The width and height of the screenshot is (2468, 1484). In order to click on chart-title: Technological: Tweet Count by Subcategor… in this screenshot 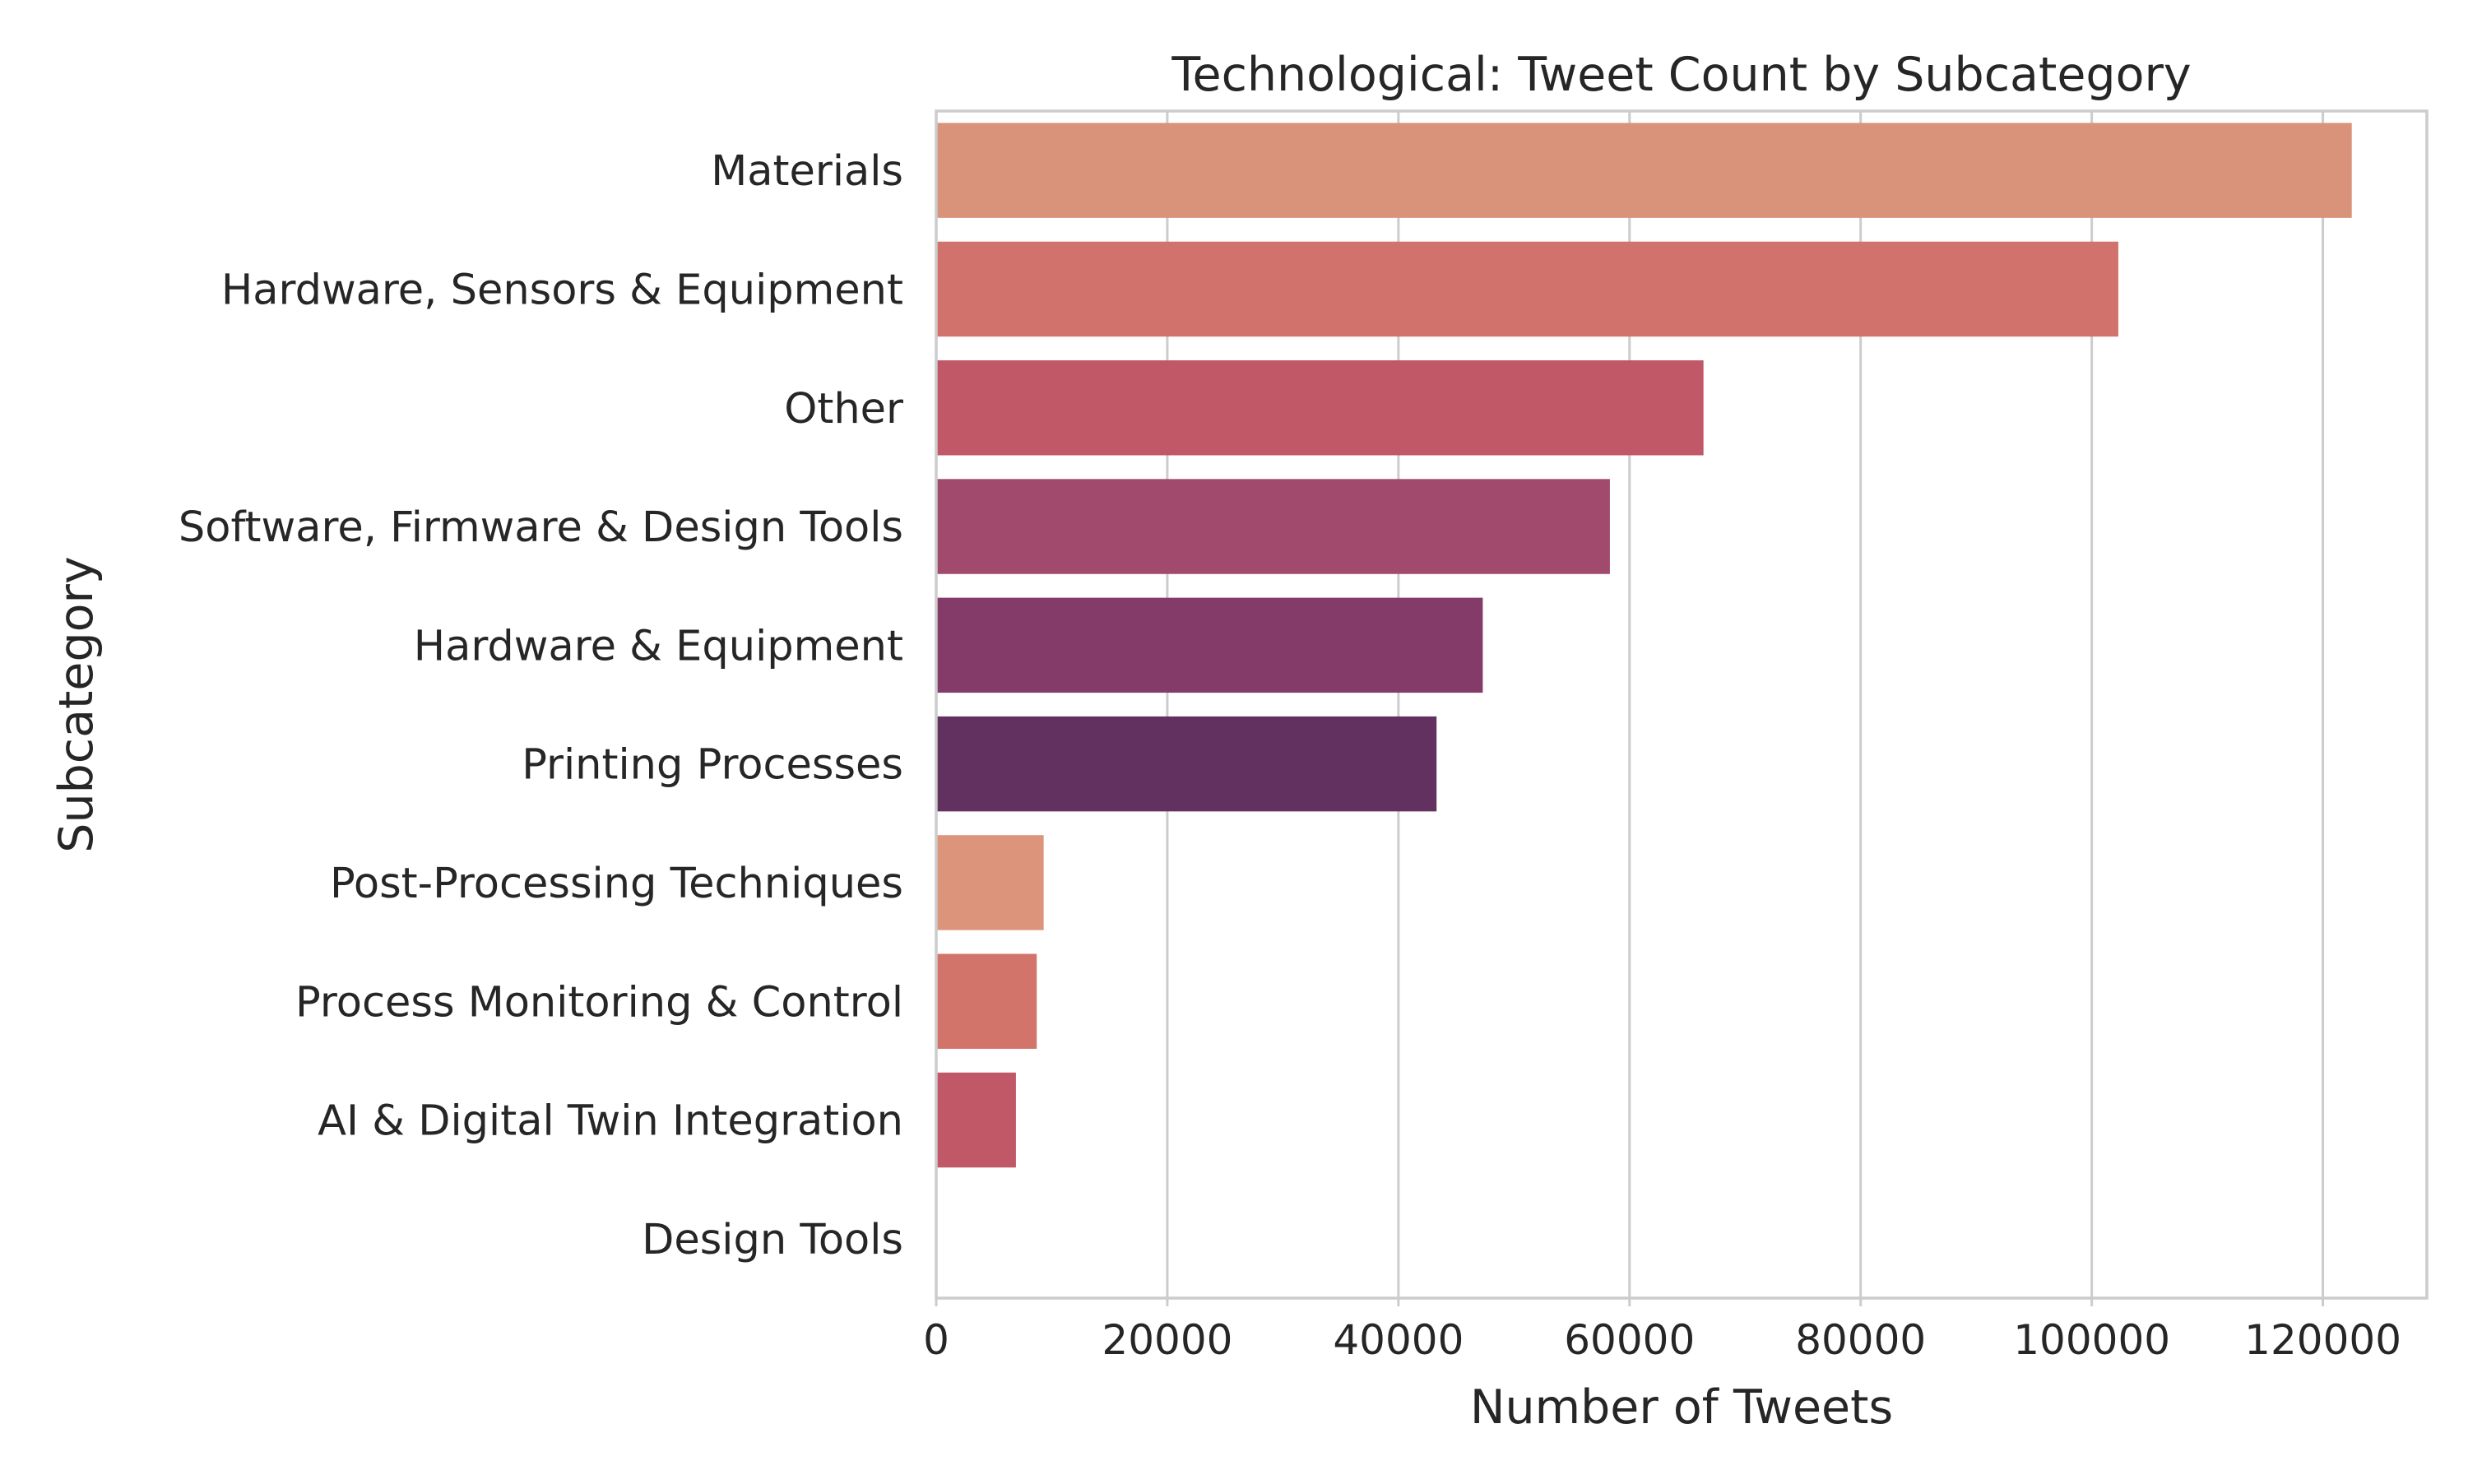, I will do `click(1681, 75)`.